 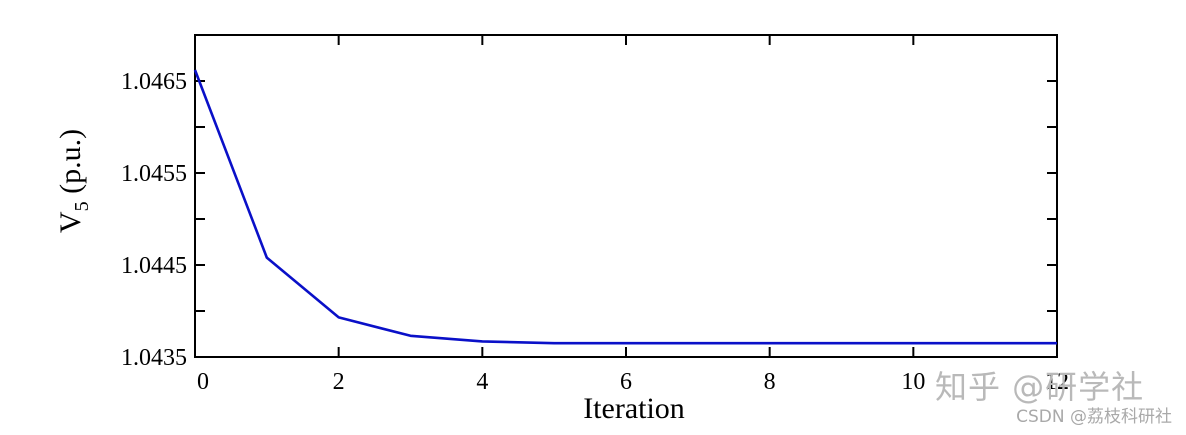 What do you see at coordinates (70, 165) in the screenshot?
I see `y-axis-title-unit: (p.u.)` at bounding box center [70, 165].